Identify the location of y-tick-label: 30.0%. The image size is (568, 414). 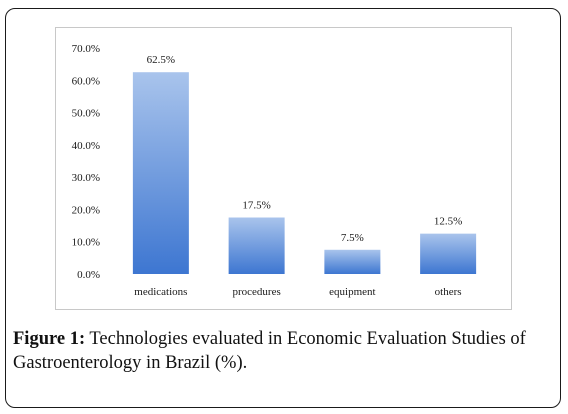
(86, 178).